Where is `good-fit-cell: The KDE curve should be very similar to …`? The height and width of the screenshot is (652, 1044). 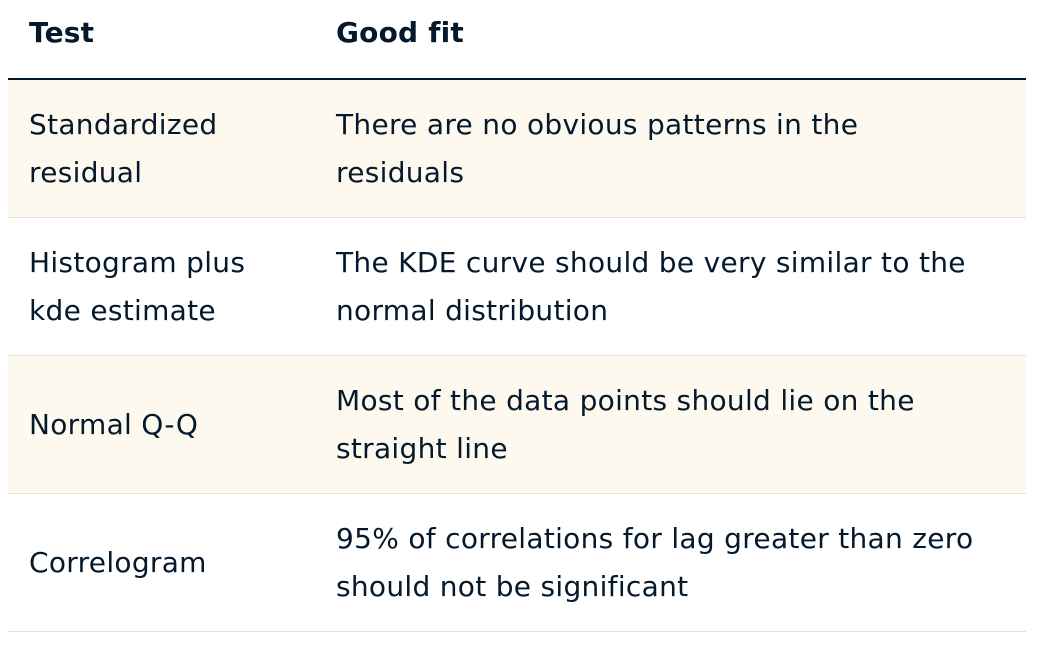
good-fit-cell: The KDE curve should be very similar to … is located at coordinates (678, 286).